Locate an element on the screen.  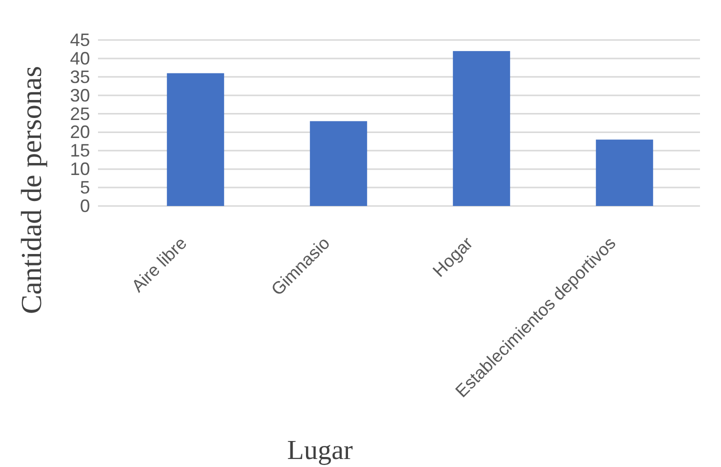
y-tick-label: 45 is located at coordinates (80, 40).